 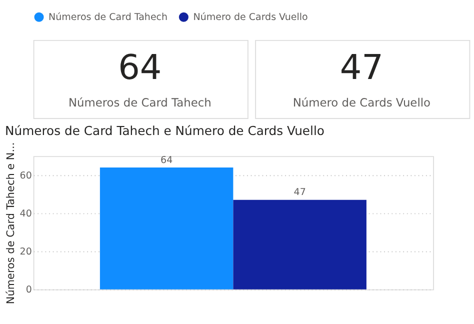 What do you see at coordinates (361, 103) in the screenshot?
I see `category-label: Número de Cards Vuello` at bounding box center [361, 103].